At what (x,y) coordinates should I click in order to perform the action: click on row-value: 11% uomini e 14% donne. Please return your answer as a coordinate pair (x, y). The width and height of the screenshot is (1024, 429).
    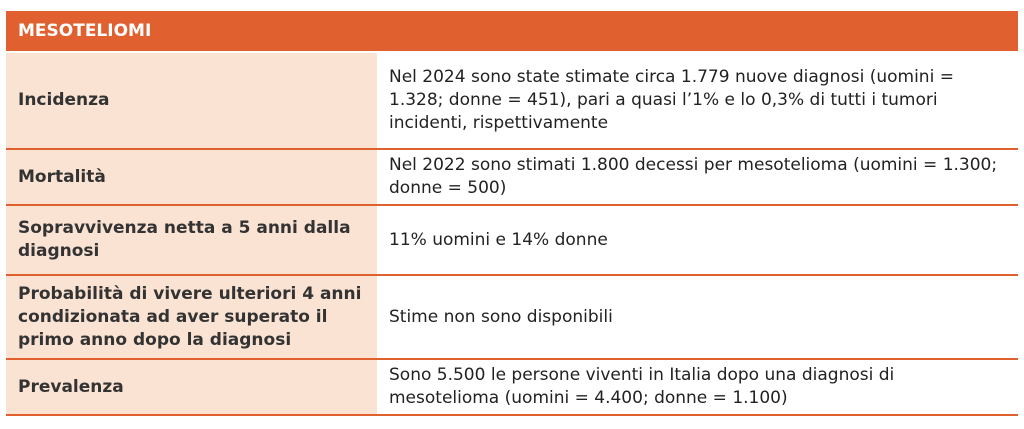
    Looking at the image, I should click on (697, 240).